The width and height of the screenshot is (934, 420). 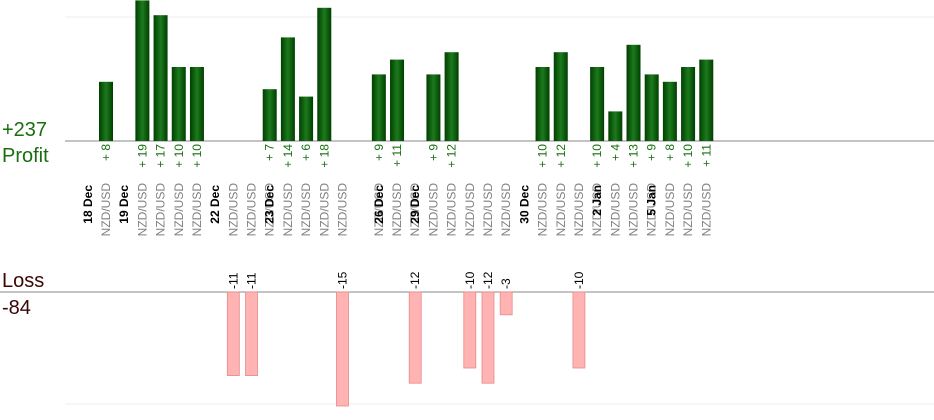 What do you see at coordinates (652, 200) in the screenshot?
I see `date-label: 5 Jan` at bounding box center [652, 200].